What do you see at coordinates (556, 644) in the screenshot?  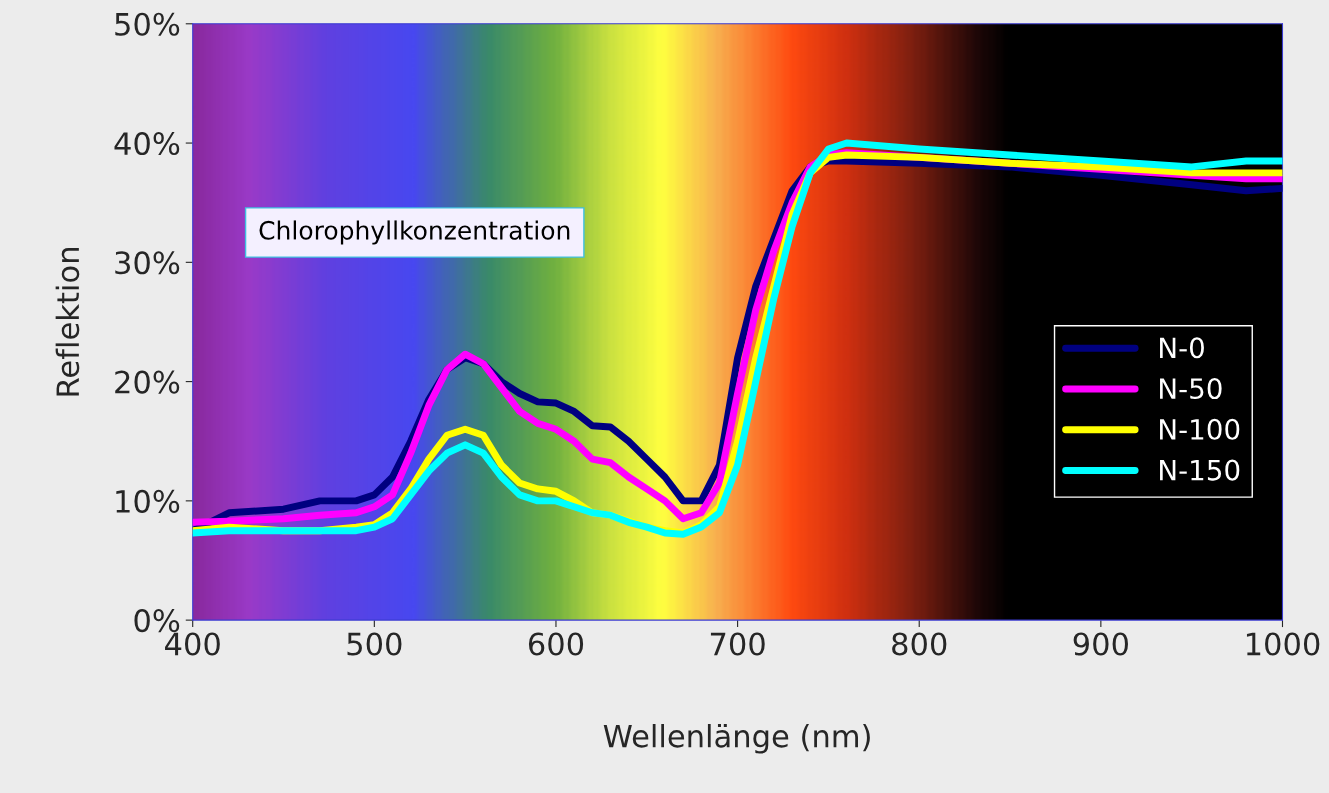 I see `x-tick-label: 600` at bounding box center [556, 644].